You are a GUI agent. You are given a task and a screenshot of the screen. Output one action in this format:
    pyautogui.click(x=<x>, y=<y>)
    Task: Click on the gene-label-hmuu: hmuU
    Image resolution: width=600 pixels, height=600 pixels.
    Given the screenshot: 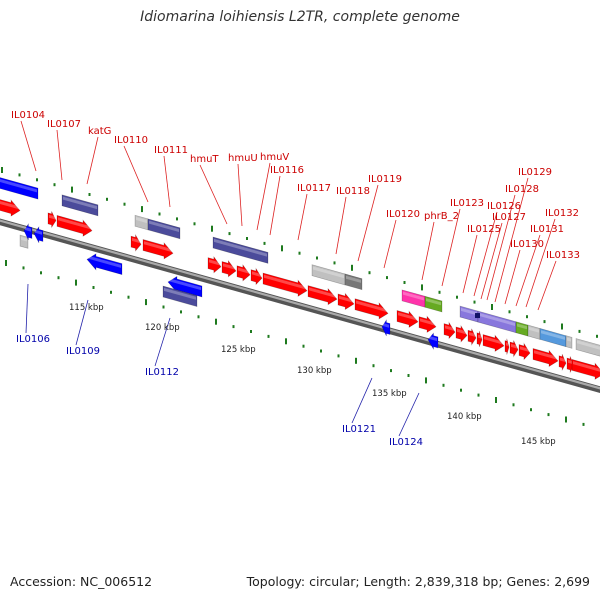 What is the action you would take?
    pyautogui.click(x=243, y=158)
    